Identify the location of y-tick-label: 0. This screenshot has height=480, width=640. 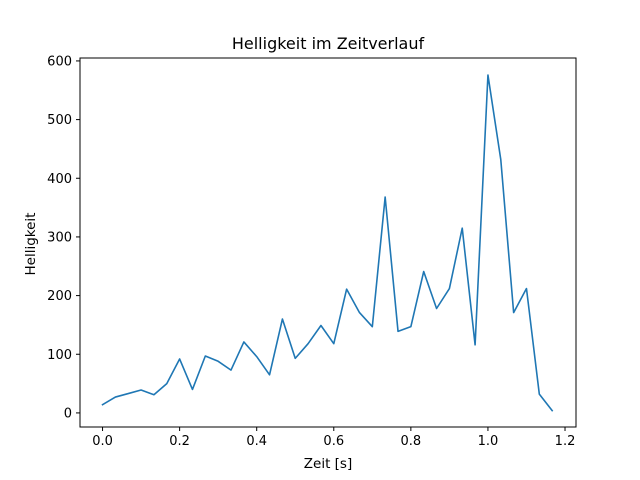
(68, 413).